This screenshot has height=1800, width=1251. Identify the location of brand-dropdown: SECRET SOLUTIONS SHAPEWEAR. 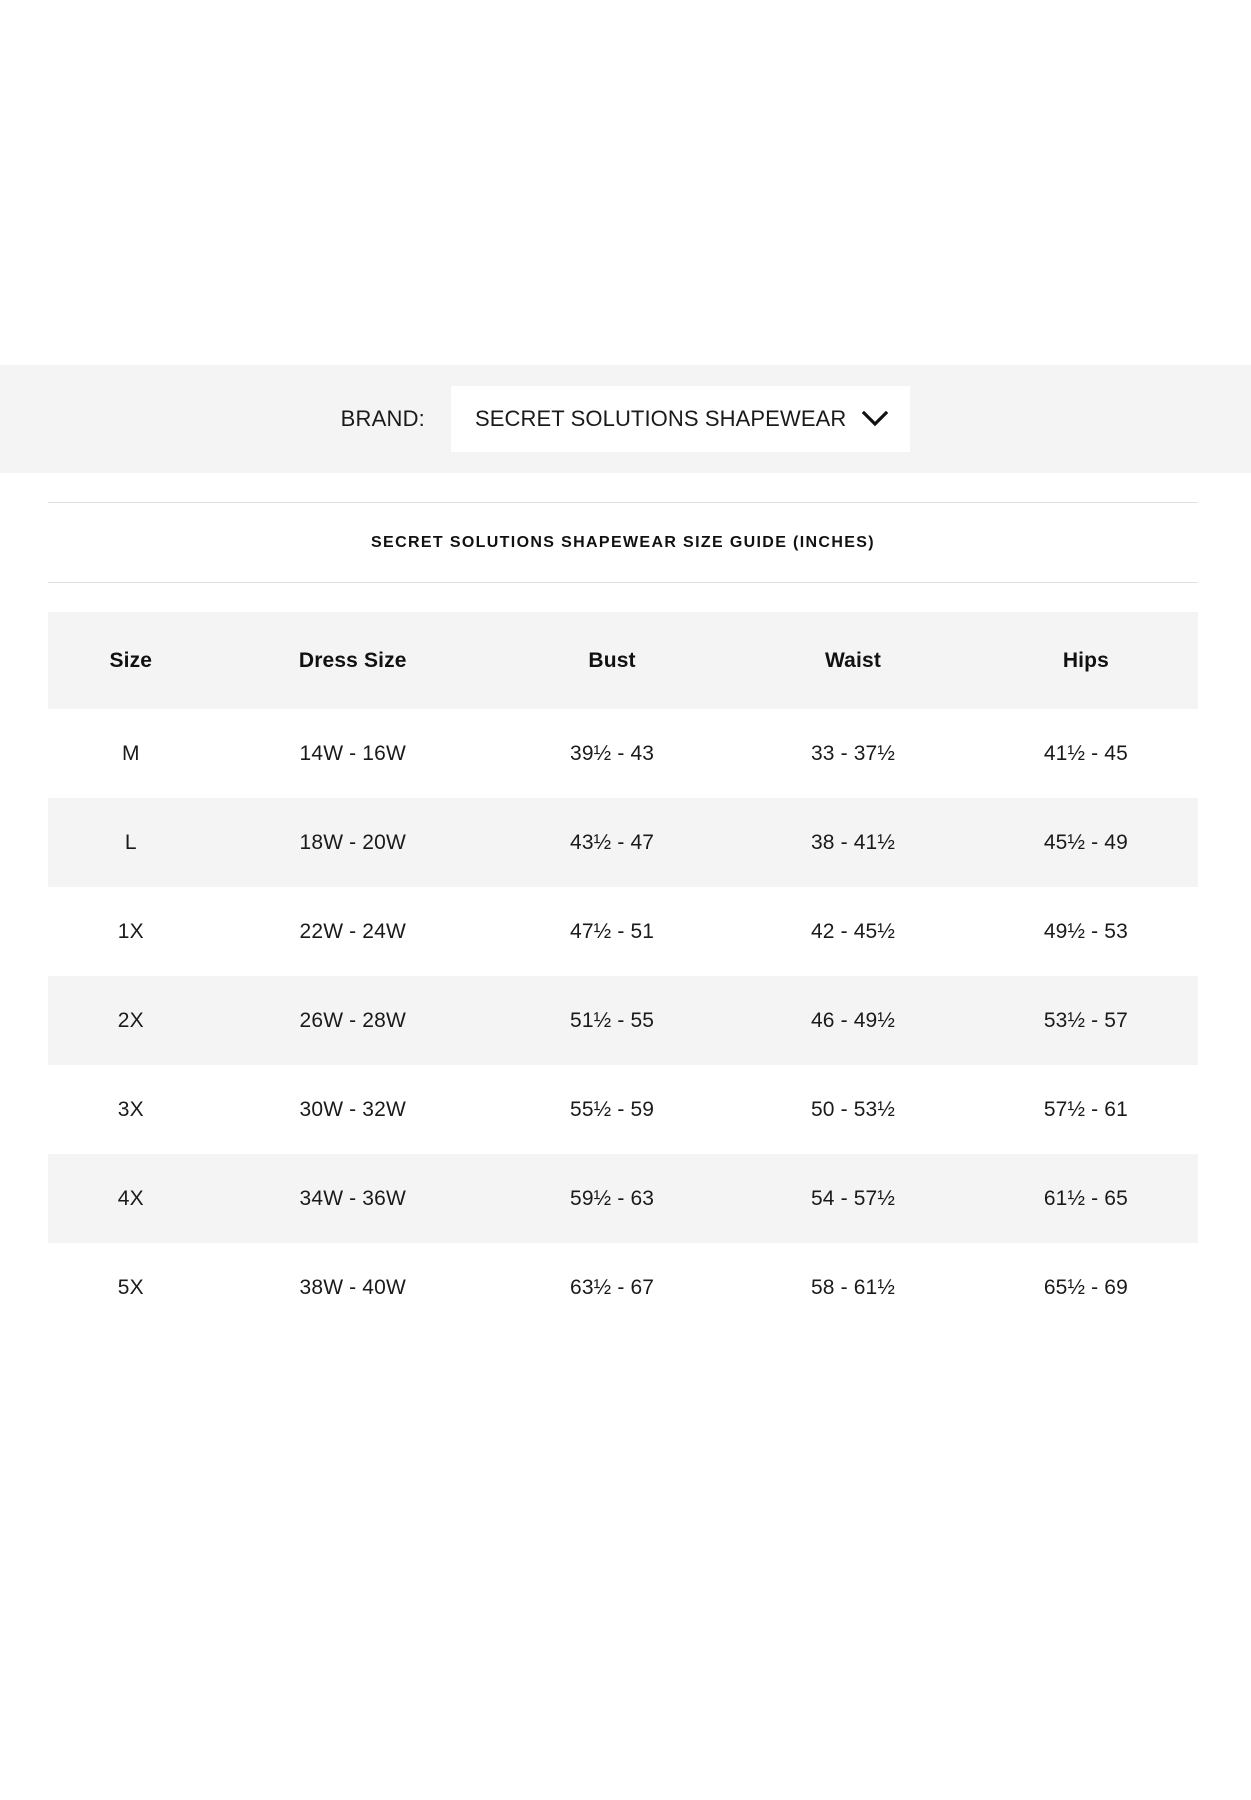
(680, 419).